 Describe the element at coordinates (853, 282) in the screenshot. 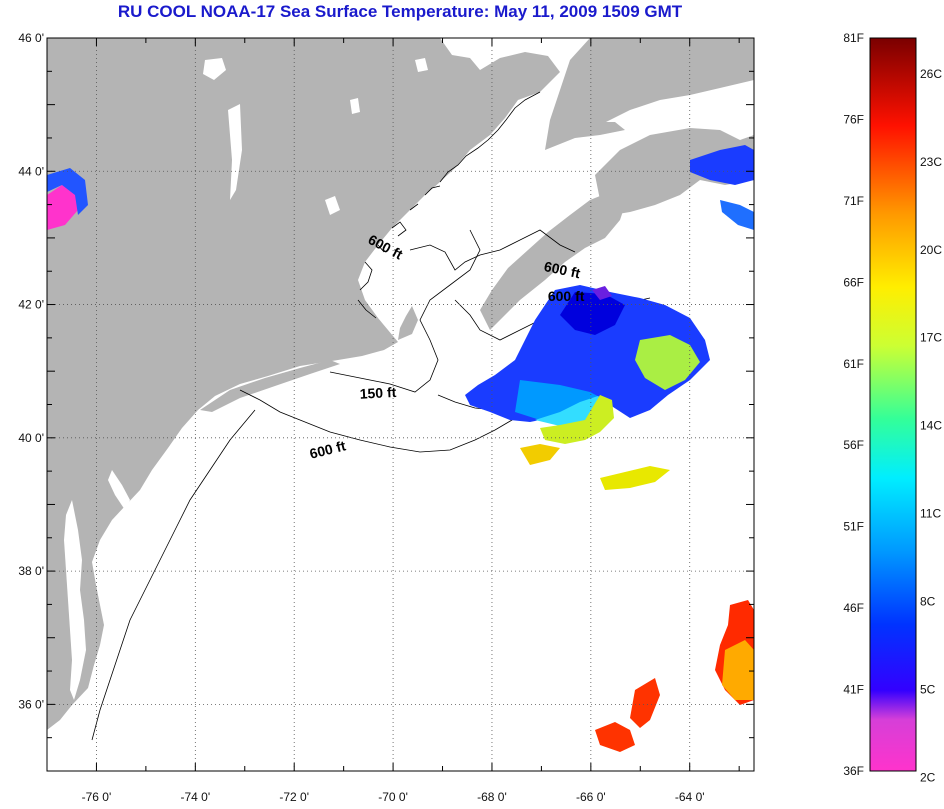

I see `colorbar-fahrenheit-label: 66F` at that location.